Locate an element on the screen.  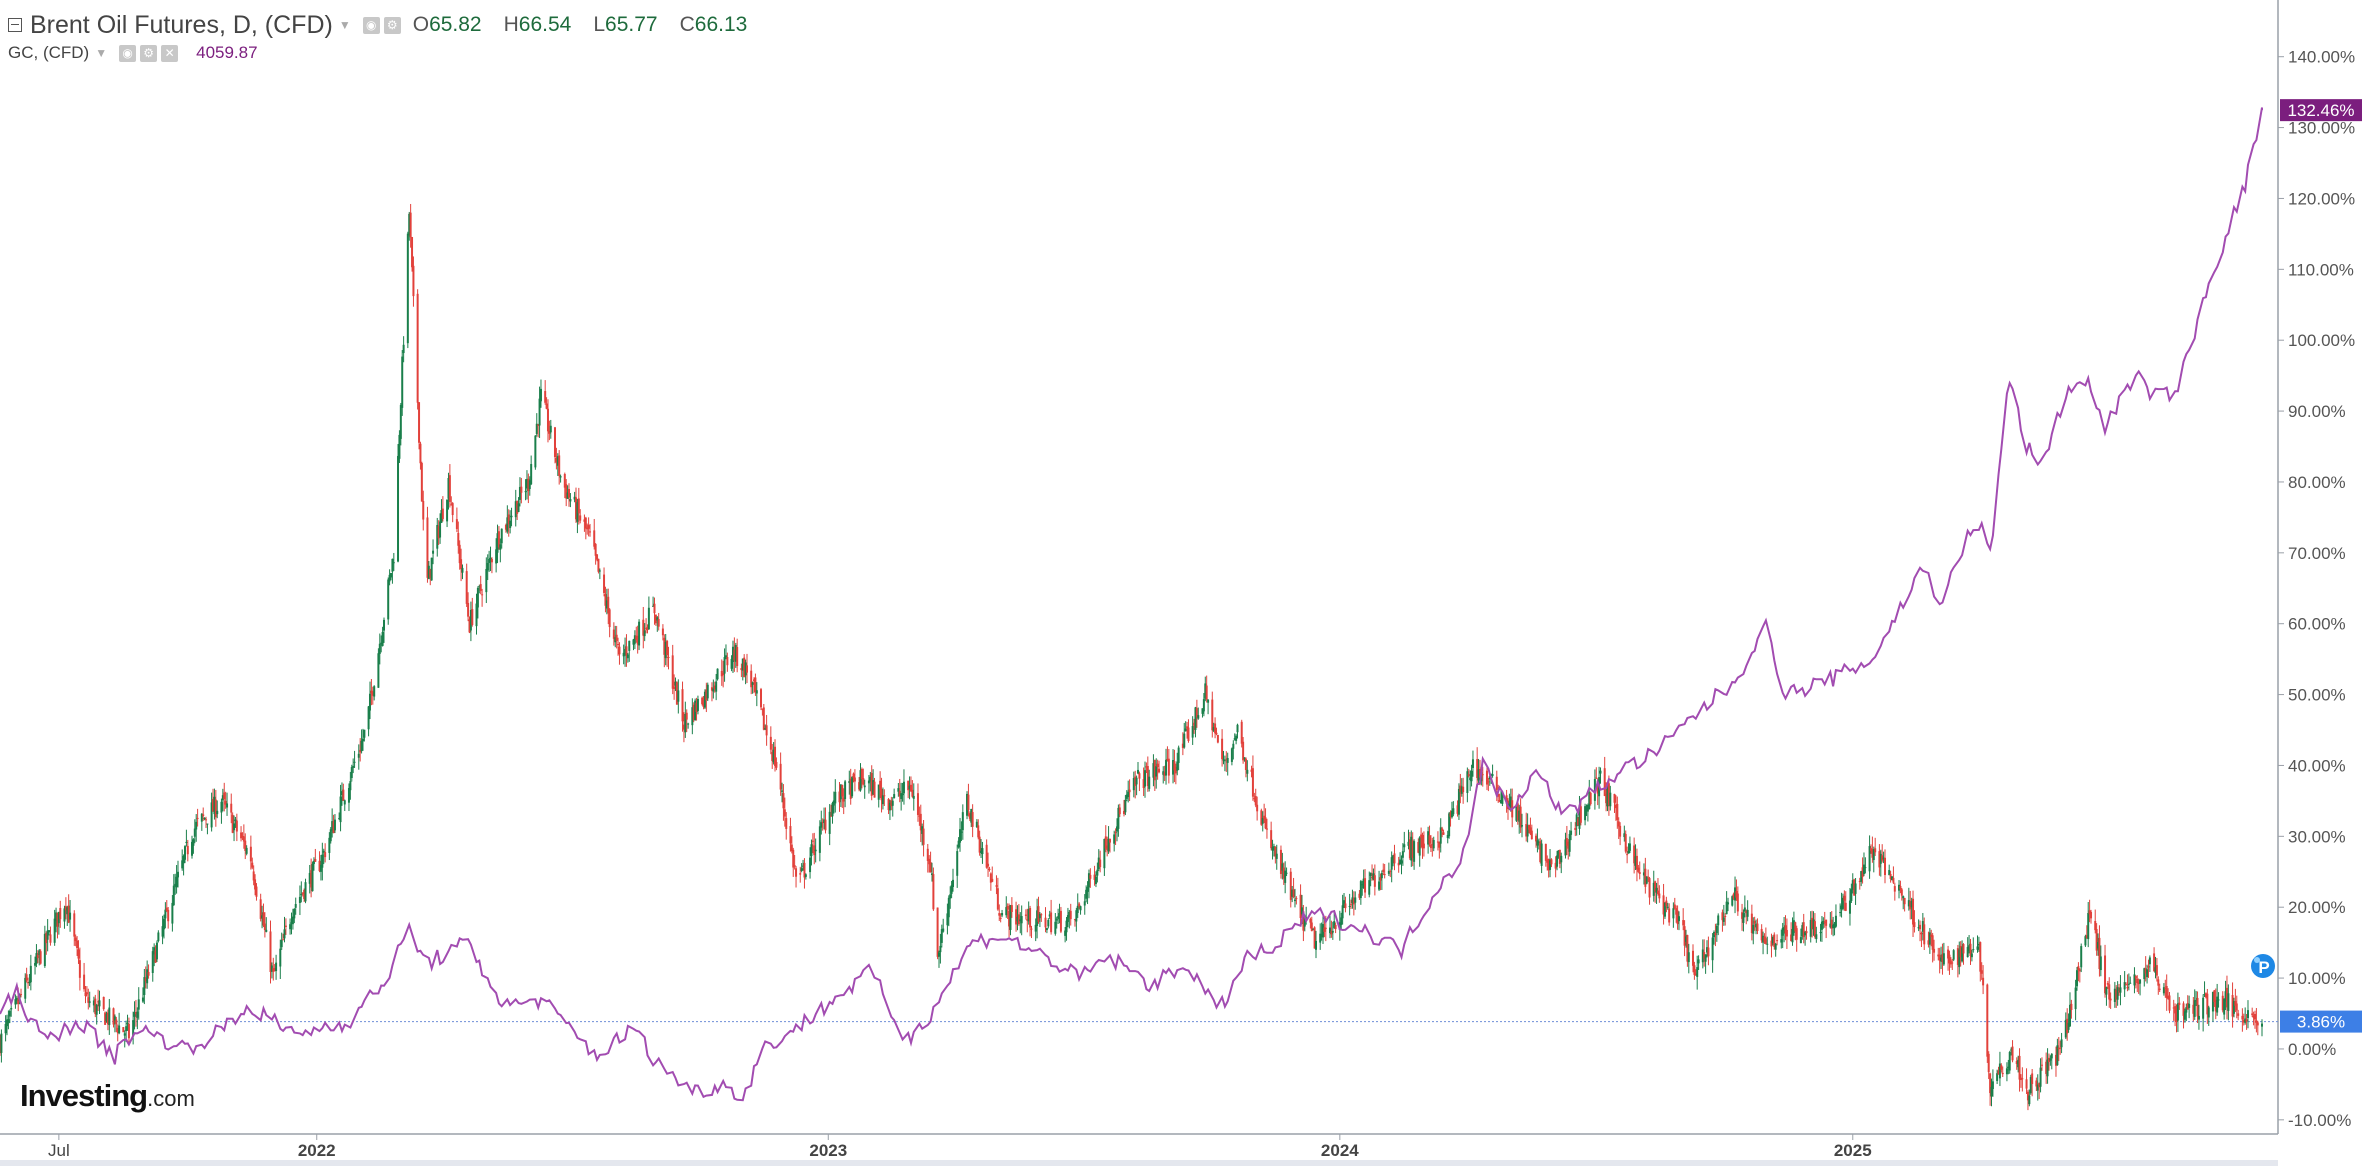
x-axis: Jul 2022 2023 2024 2025 is located at coordinates (960, 1147).